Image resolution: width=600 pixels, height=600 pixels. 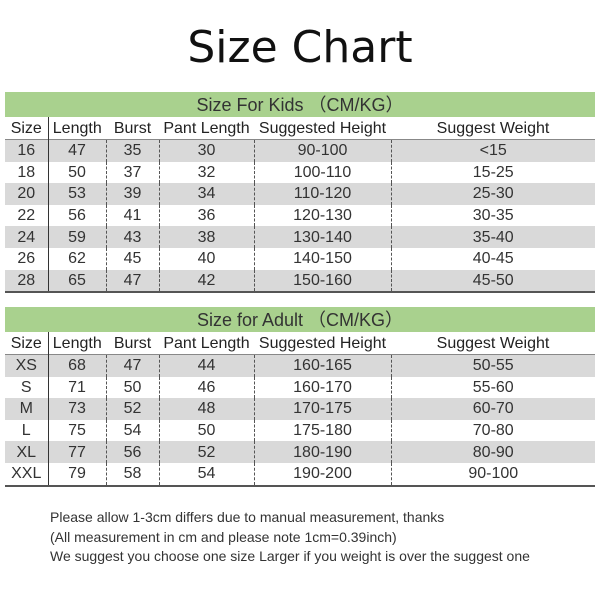 I want to click on table-cell: 140-150, so click(x=322, y=258).